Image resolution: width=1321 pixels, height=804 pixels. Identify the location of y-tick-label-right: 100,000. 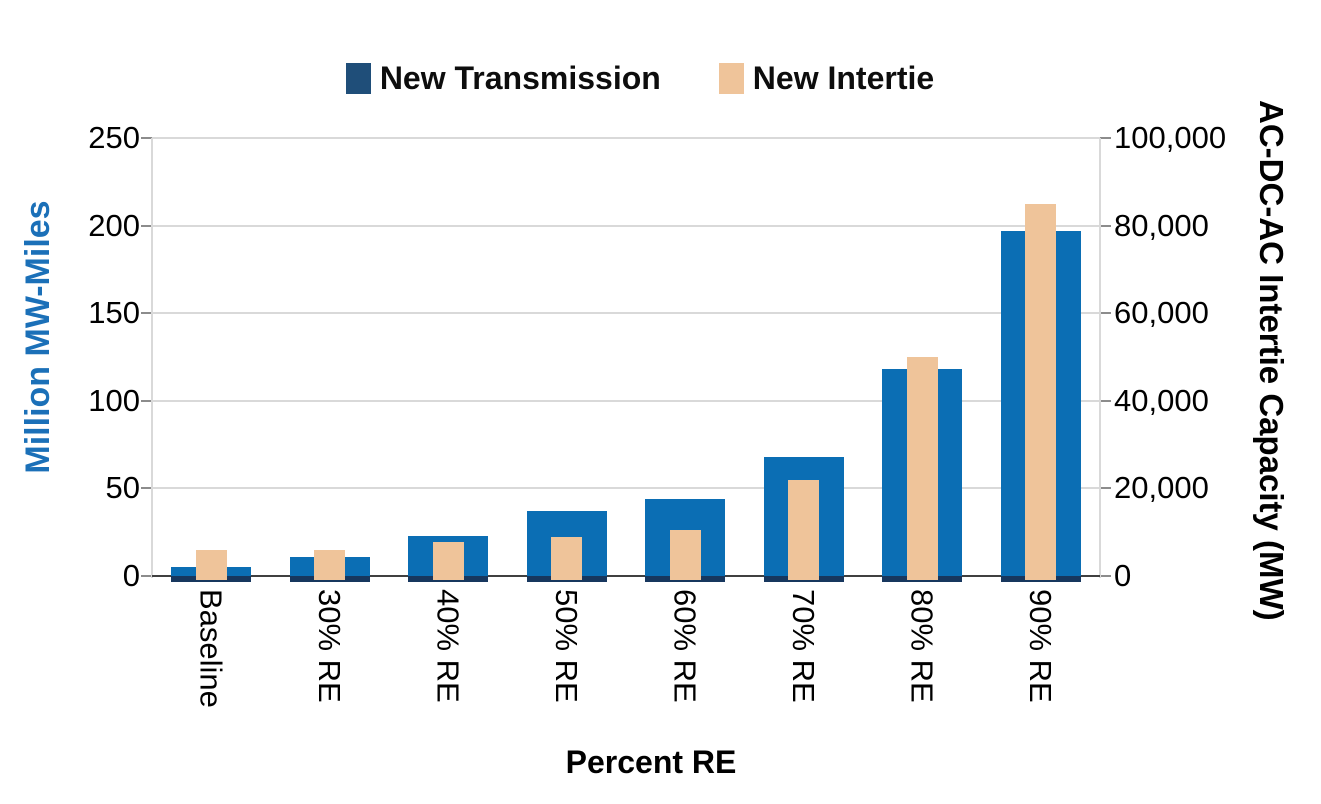
(1170, 137).